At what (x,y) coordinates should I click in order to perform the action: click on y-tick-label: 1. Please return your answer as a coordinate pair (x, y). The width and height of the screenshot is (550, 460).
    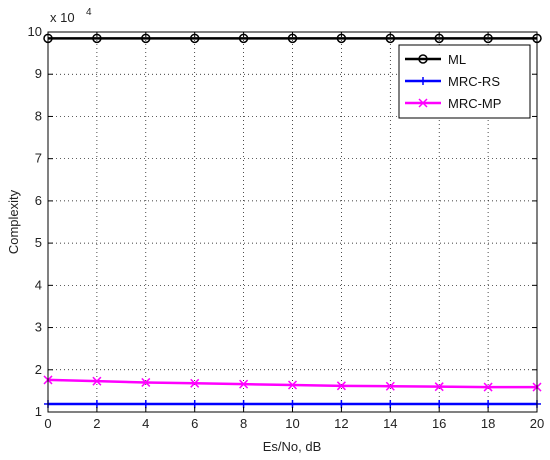
    Looking at the image, I should click on (38, 411).